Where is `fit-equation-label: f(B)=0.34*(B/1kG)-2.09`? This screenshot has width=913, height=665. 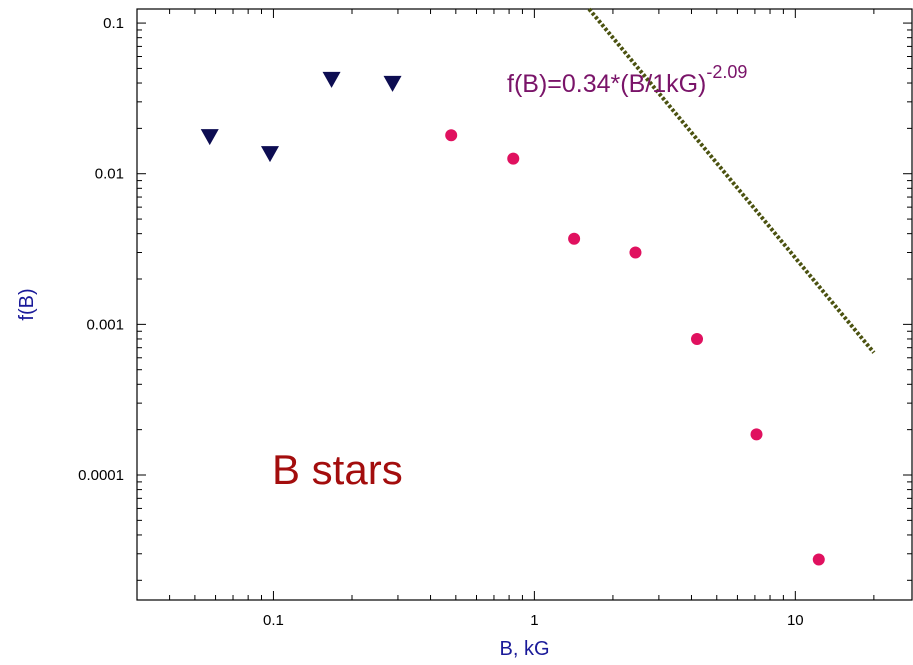
fit-equation-label: f(B)=0.34*(B/1kG)-2.09 is located at coordinates (627, 80).